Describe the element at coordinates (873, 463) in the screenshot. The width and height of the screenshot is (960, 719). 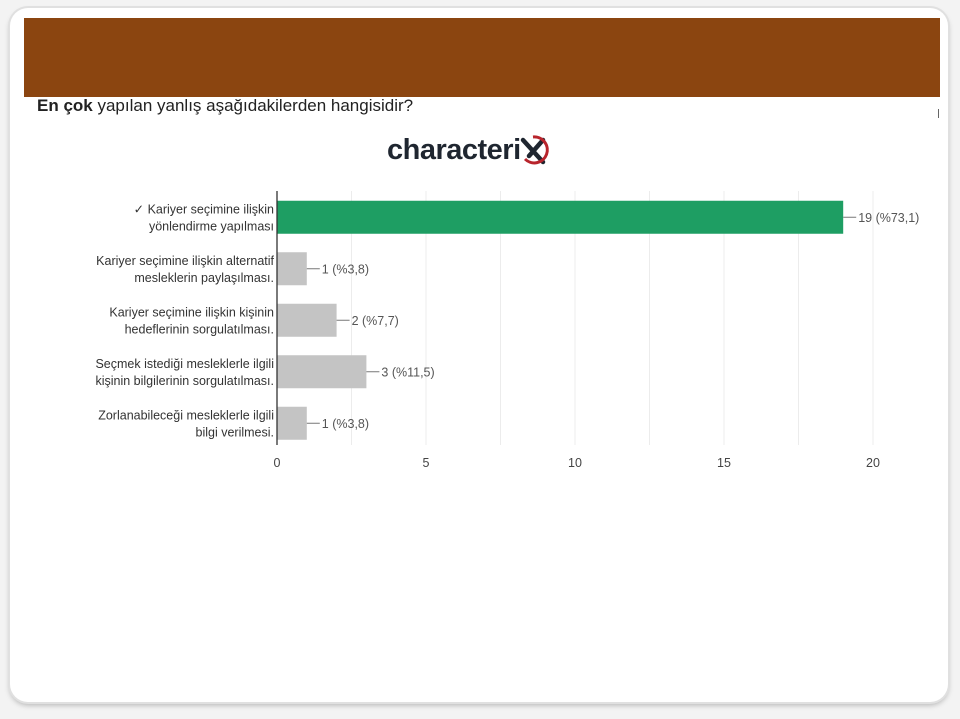
I see `x-tick-label: 20` at that location.